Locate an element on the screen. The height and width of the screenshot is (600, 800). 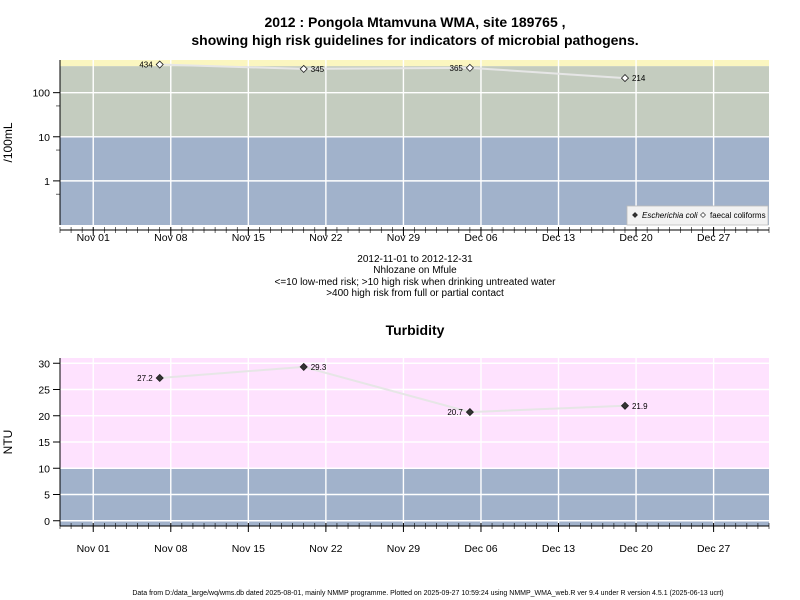
y-tick-label: 1 is located at coordinates (47, 182).